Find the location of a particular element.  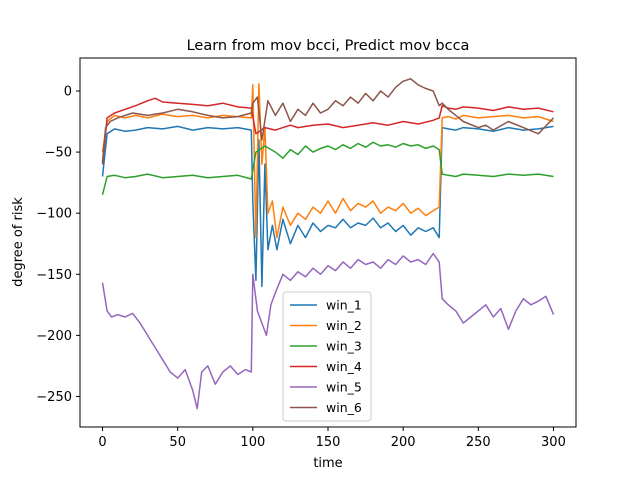

x-axis: 0 50 100 150 200 250 300 is located at coordinates (332, 438).